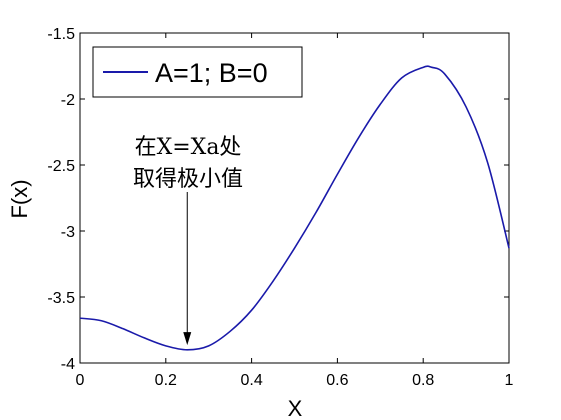  Describe the element at coordinates (187, 339) in the screenshot. I see `annotation-arrowhead` at that location.